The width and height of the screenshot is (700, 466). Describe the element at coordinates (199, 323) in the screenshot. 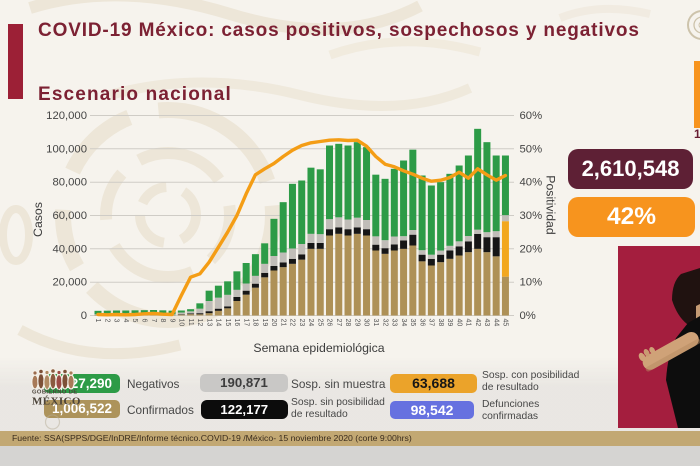

I see `svg-text: 12` at that location.